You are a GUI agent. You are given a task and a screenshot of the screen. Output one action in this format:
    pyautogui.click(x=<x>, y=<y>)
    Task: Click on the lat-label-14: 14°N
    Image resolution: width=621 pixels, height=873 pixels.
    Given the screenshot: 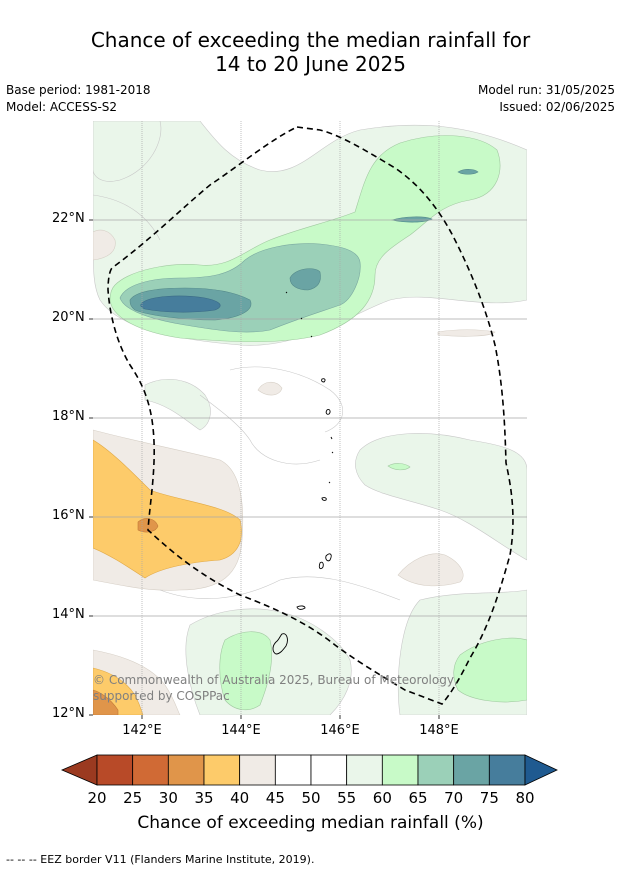 What is the action you would take?
    pyautogui.click(x=68, y=614)
    